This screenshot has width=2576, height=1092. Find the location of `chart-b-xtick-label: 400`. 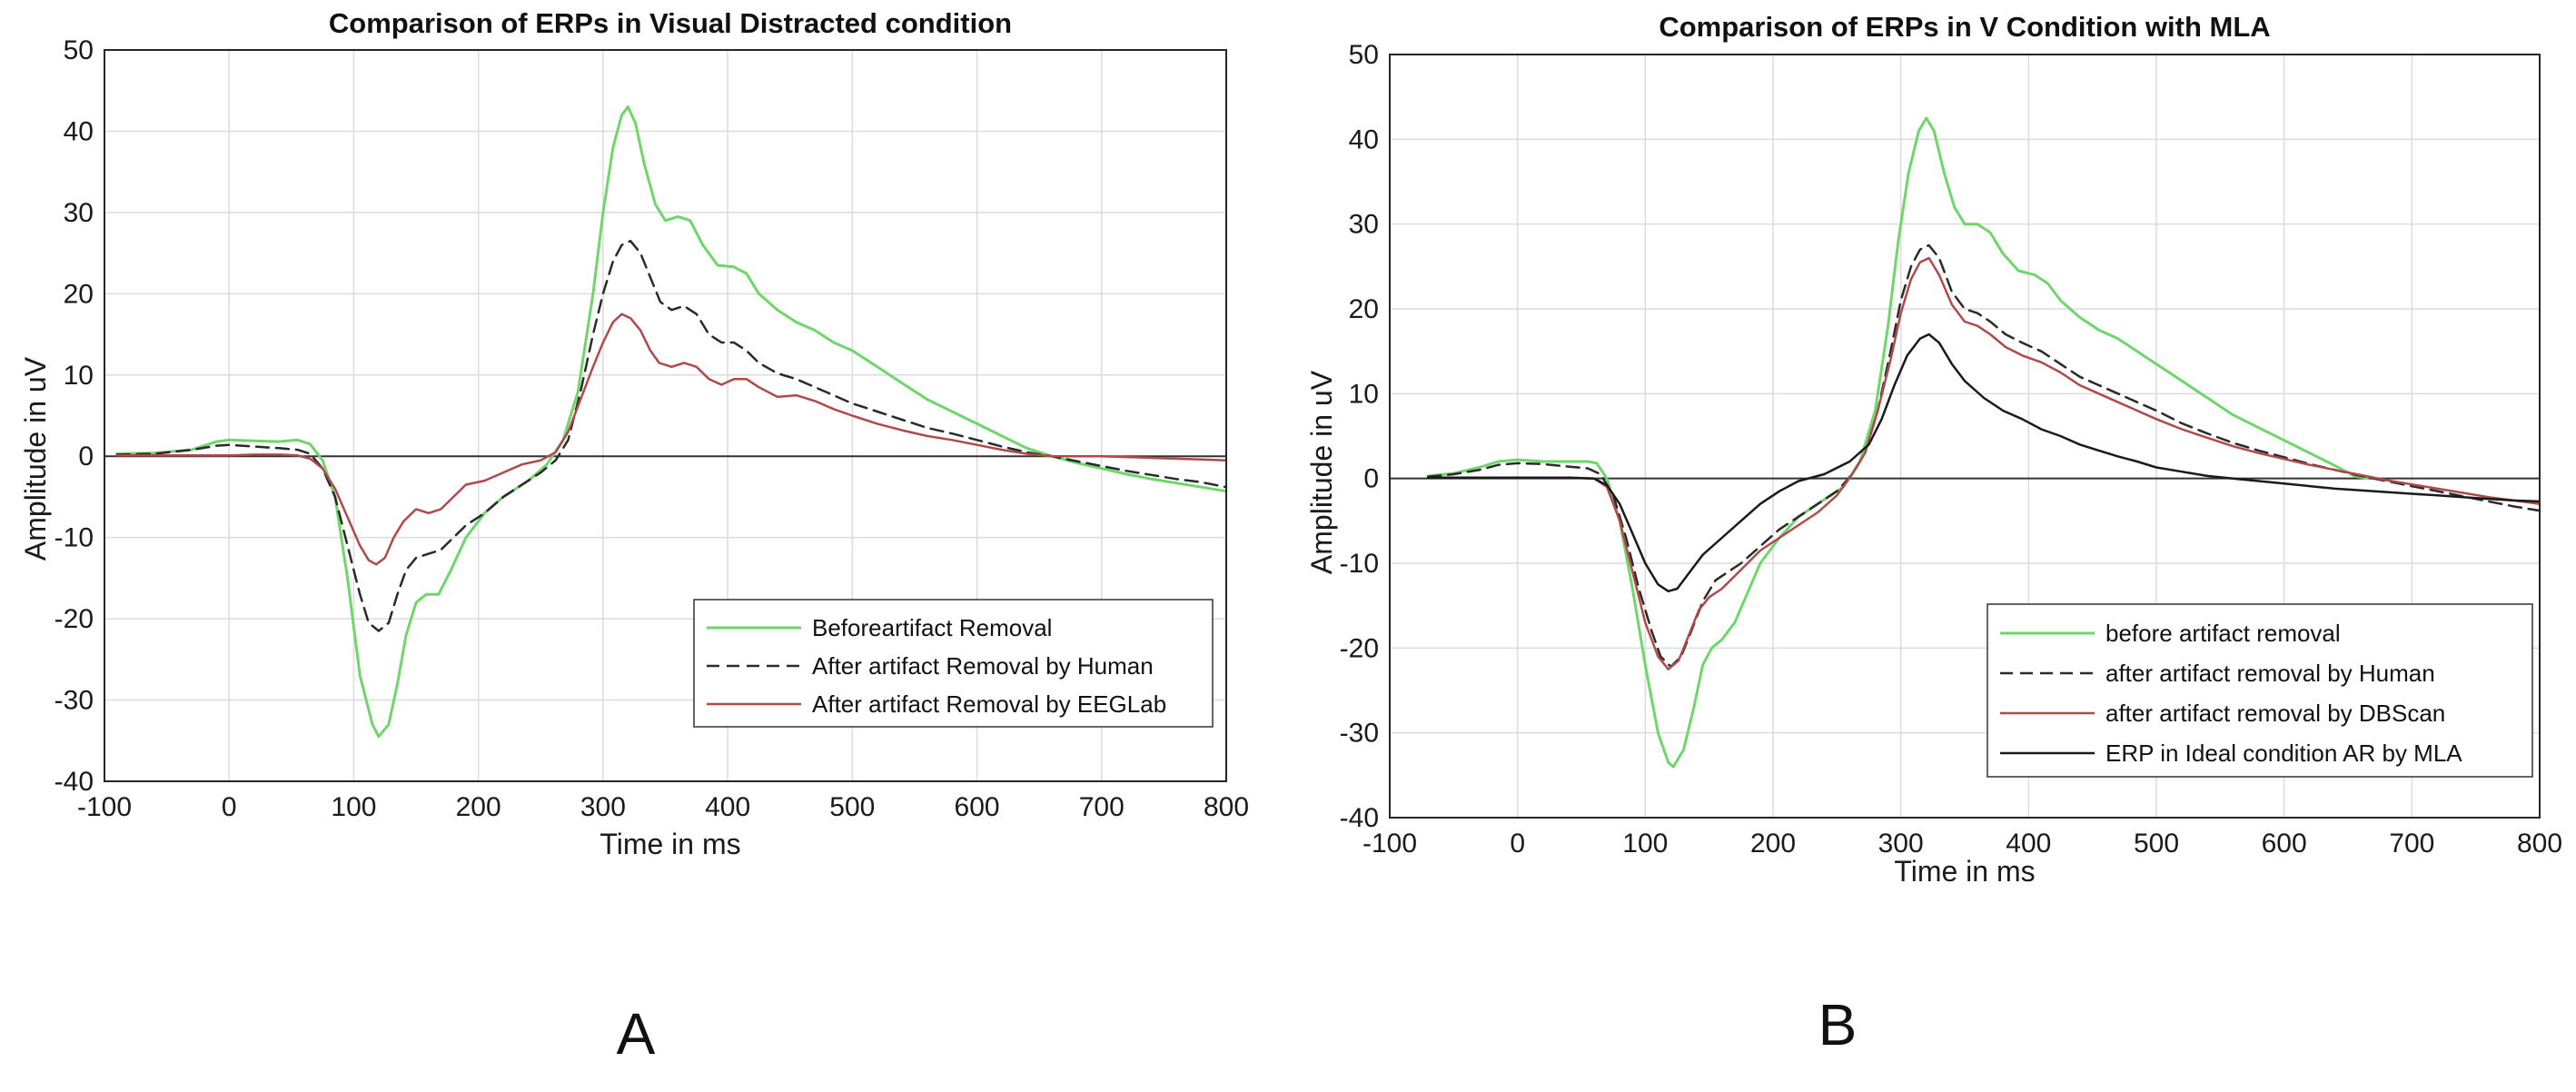

chart-b-xtick-label: 400 is located at coordinates (2028, 844).